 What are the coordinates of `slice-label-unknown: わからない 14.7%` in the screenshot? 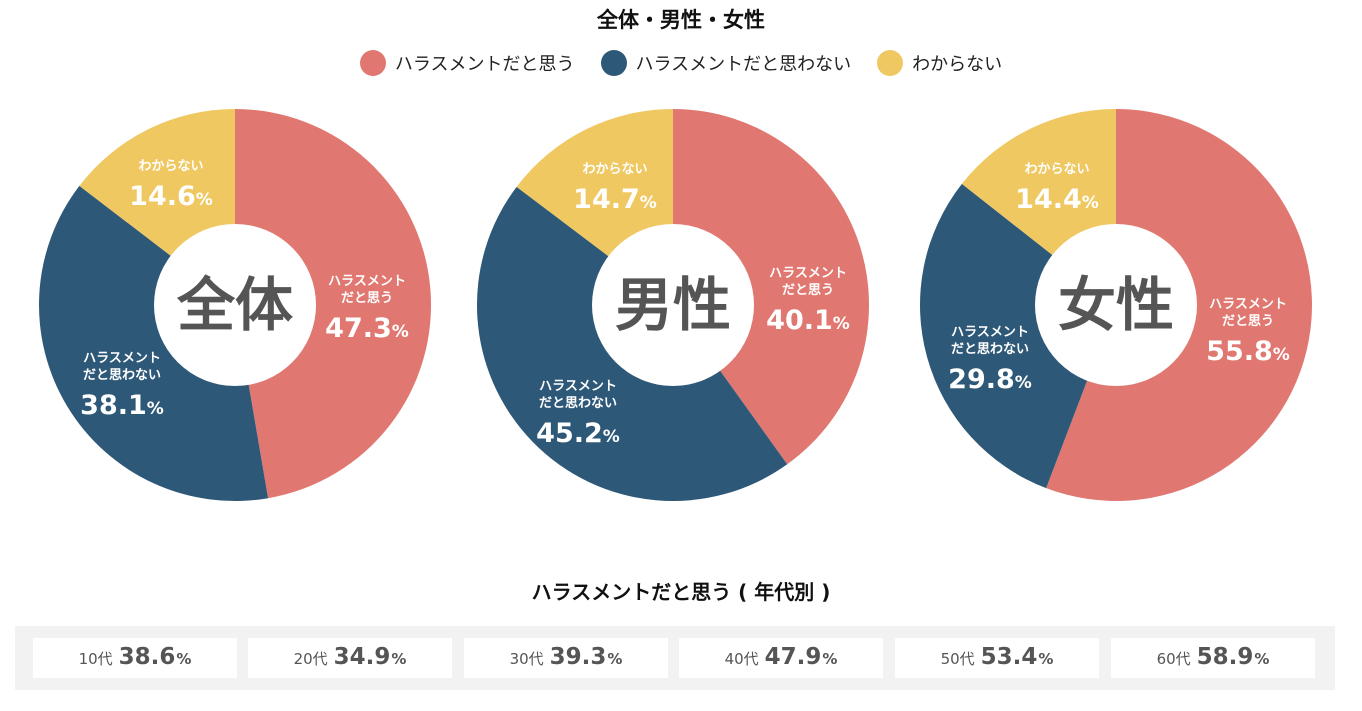 It's located at (615, 188).